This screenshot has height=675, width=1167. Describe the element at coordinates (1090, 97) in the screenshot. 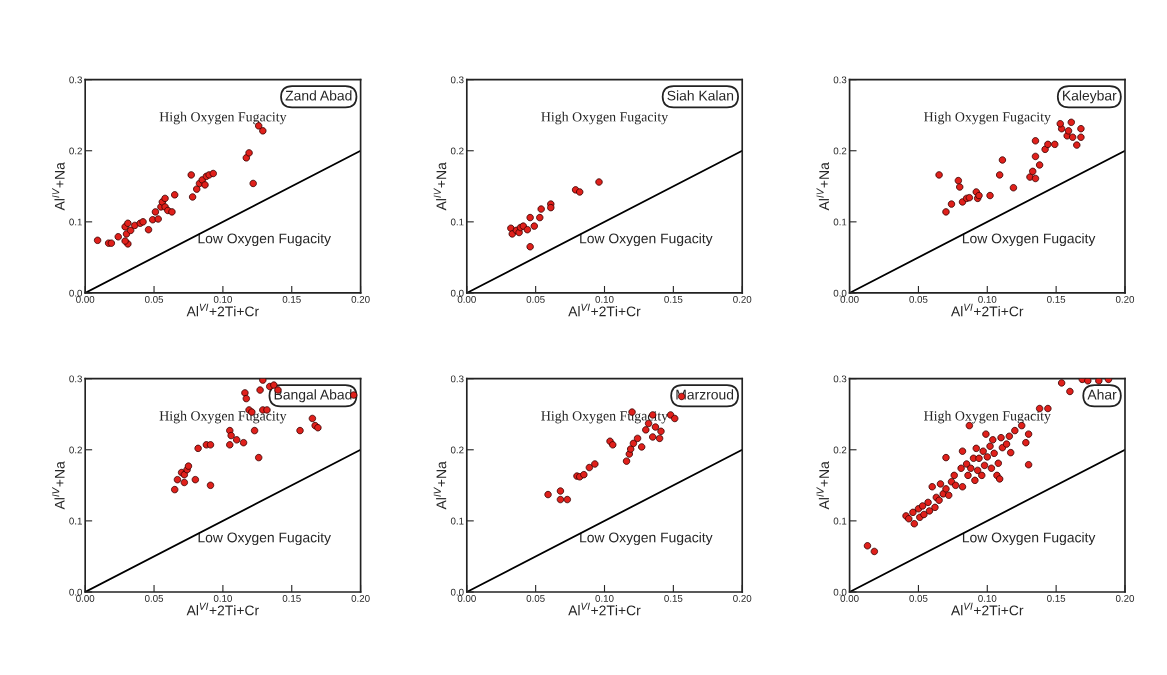

I see `text: Kaleybar` at that location.